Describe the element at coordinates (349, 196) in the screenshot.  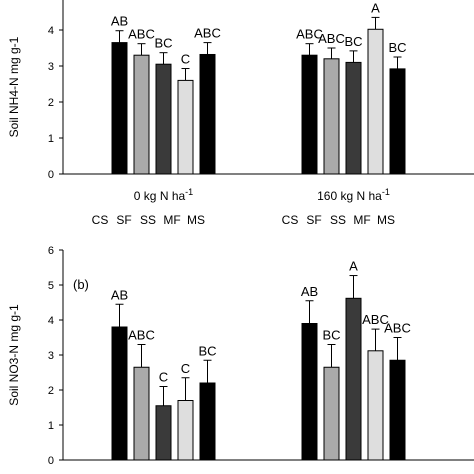
I see `group-label-text: 160 kg N ha` at that location.